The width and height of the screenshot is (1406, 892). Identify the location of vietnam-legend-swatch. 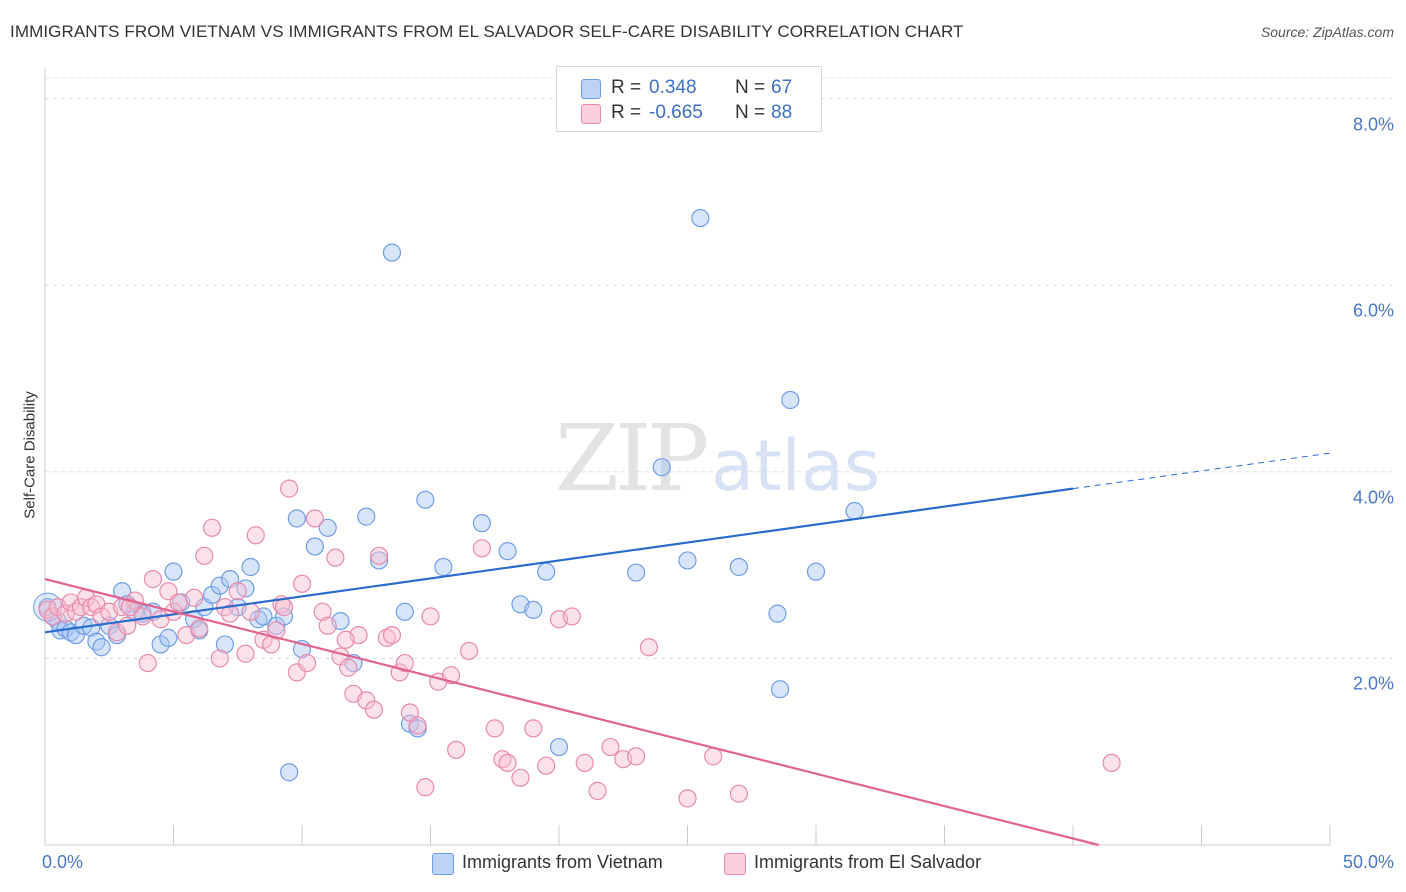
(443, 864).